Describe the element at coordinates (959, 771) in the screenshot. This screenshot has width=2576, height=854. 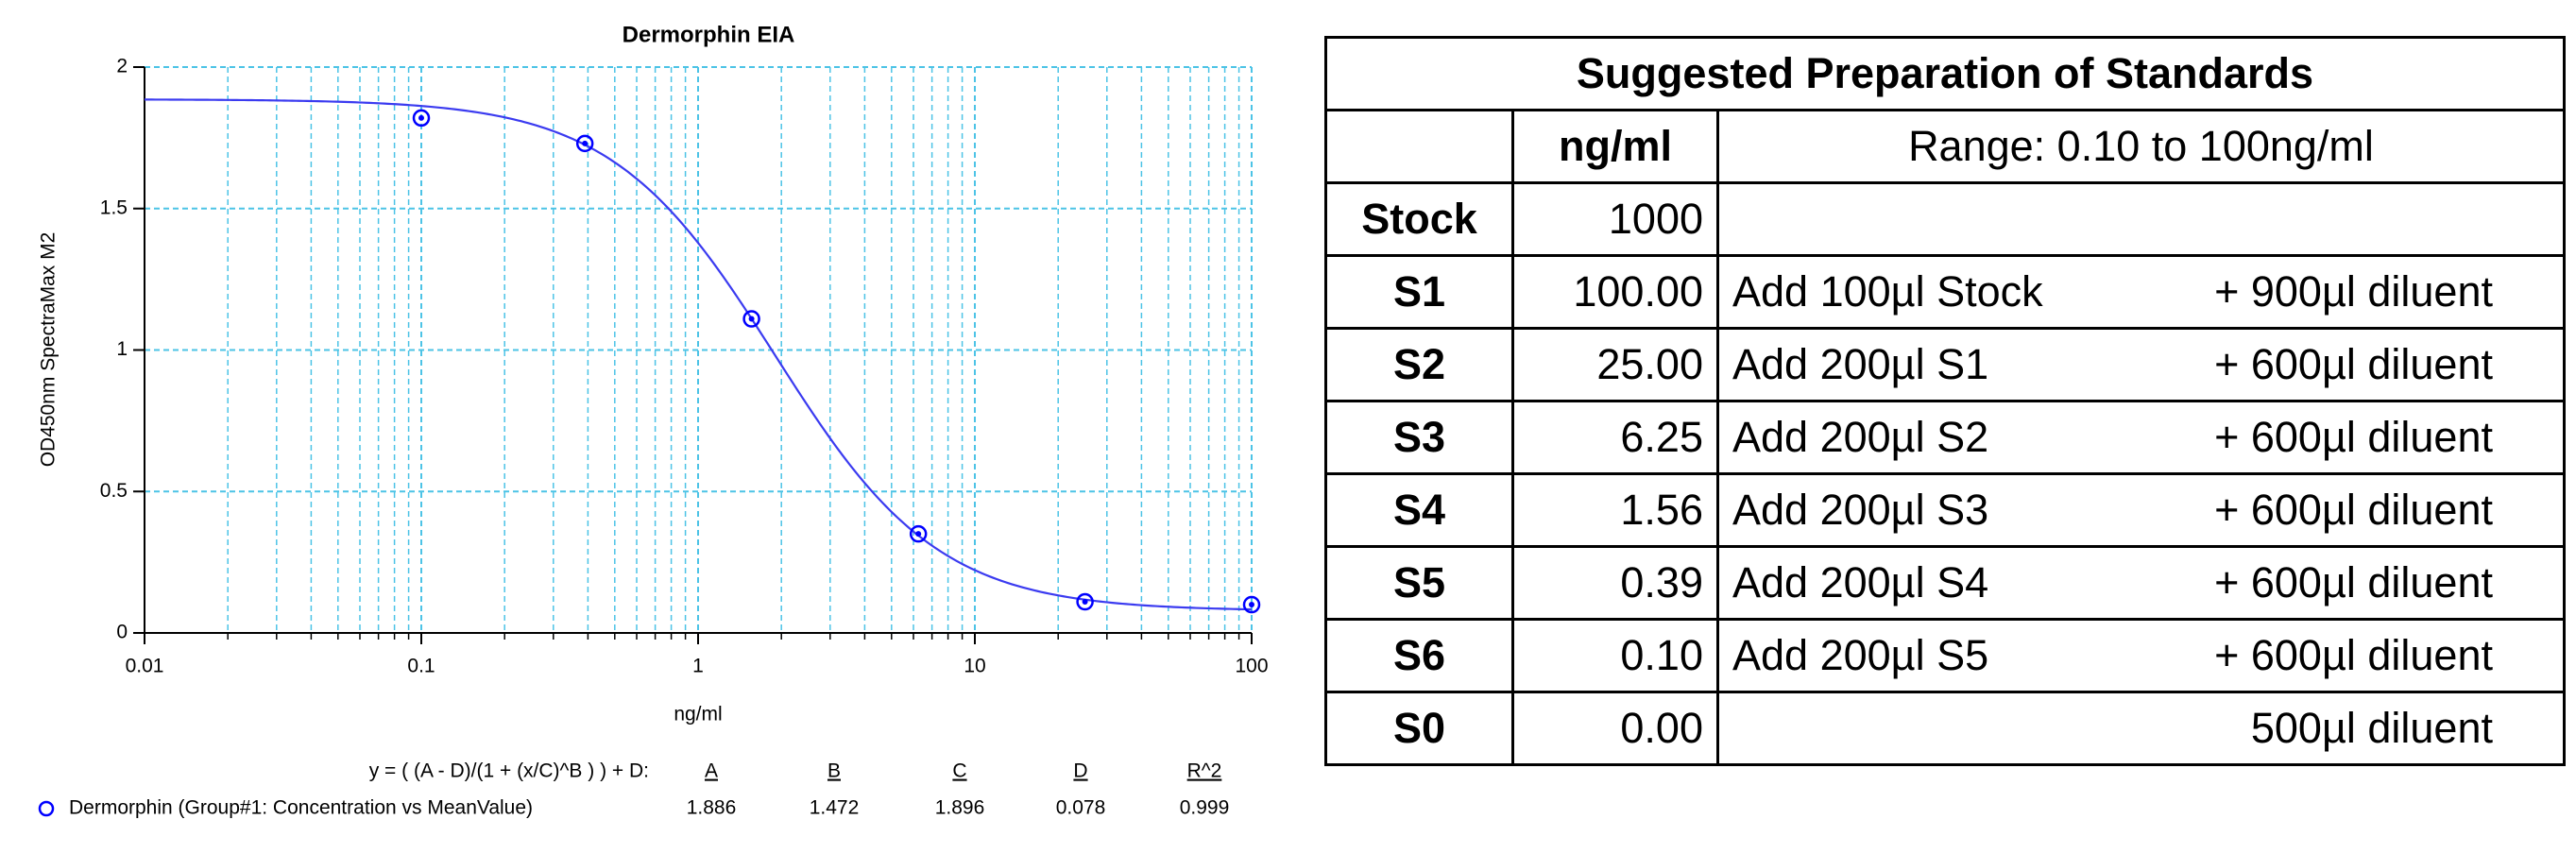
I see `fit-header: C` at that location.